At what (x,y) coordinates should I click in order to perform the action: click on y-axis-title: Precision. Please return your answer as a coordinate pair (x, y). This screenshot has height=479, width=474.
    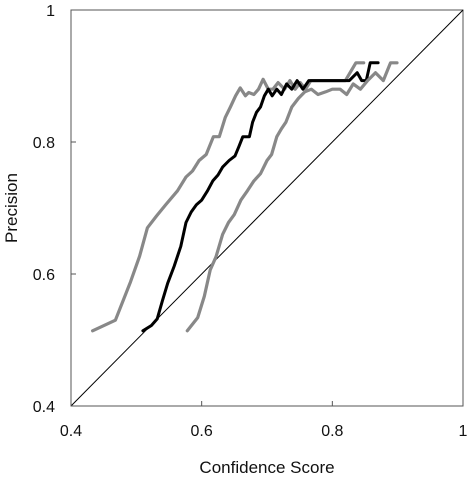
    Looking at the image, I should click on (11, 208).